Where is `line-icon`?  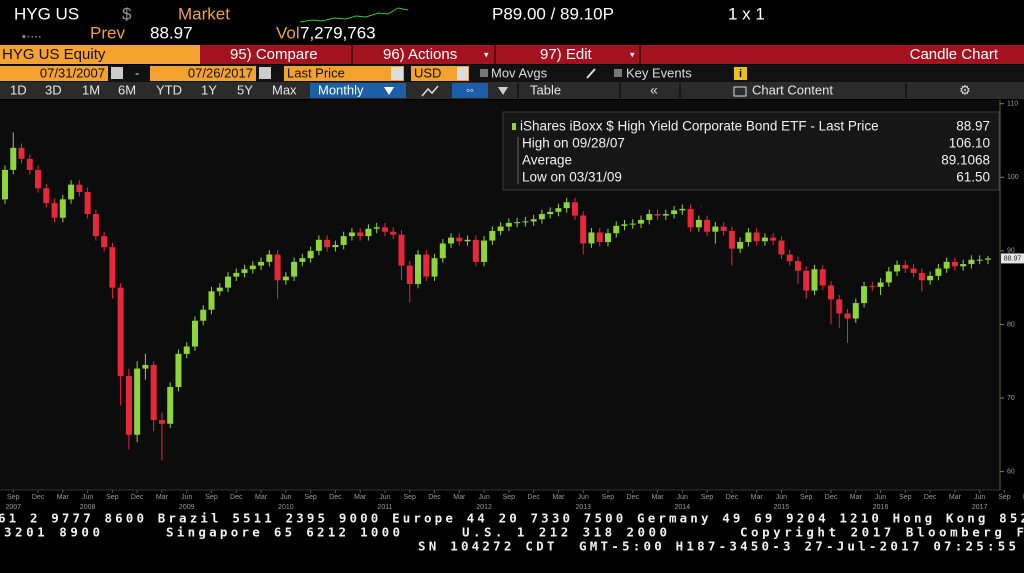 line-icon is located at coordinates (430, 91).